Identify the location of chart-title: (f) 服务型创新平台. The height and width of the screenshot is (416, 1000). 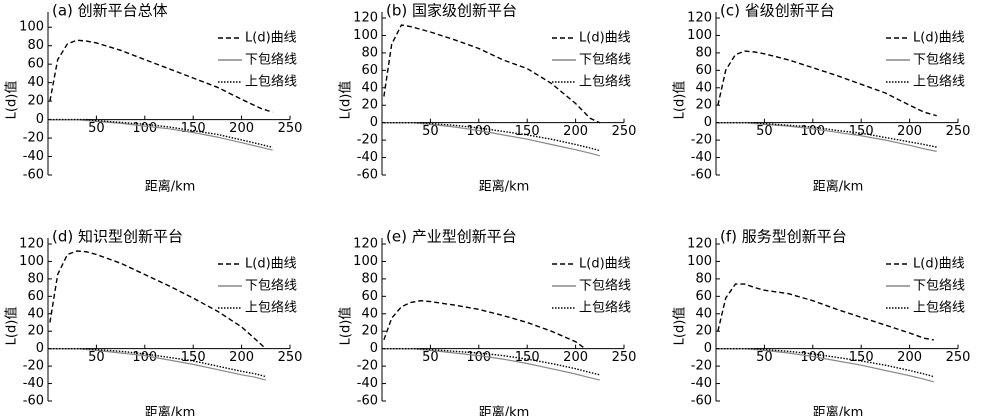
(783, 237).